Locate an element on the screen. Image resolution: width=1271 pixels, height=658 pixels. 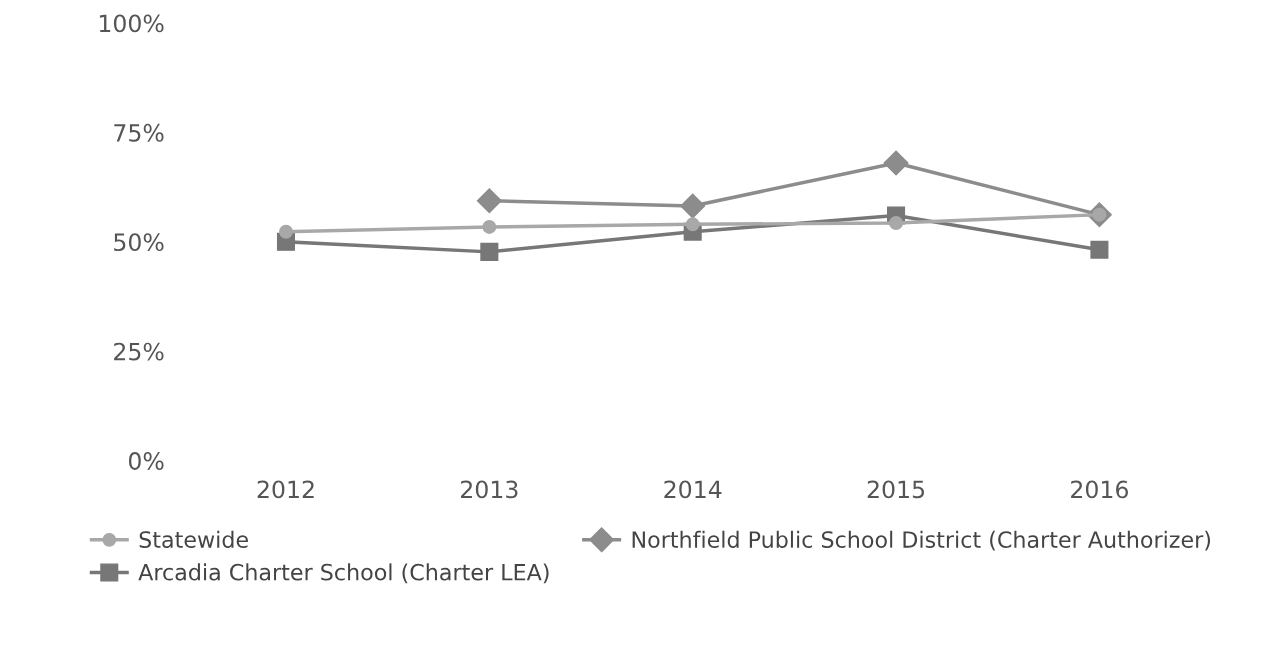
x-tick-label: 2015 is located at coordinates (896, 489).